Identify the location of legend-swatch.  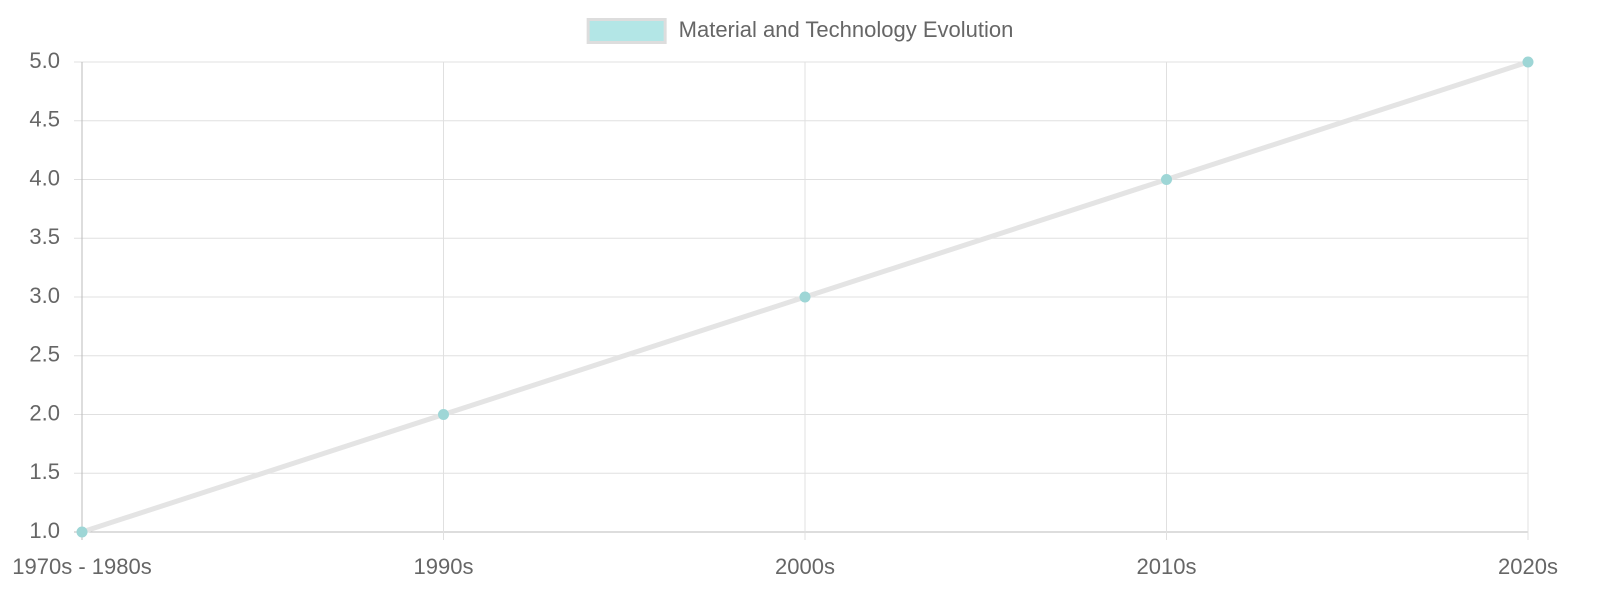
(626, 31).